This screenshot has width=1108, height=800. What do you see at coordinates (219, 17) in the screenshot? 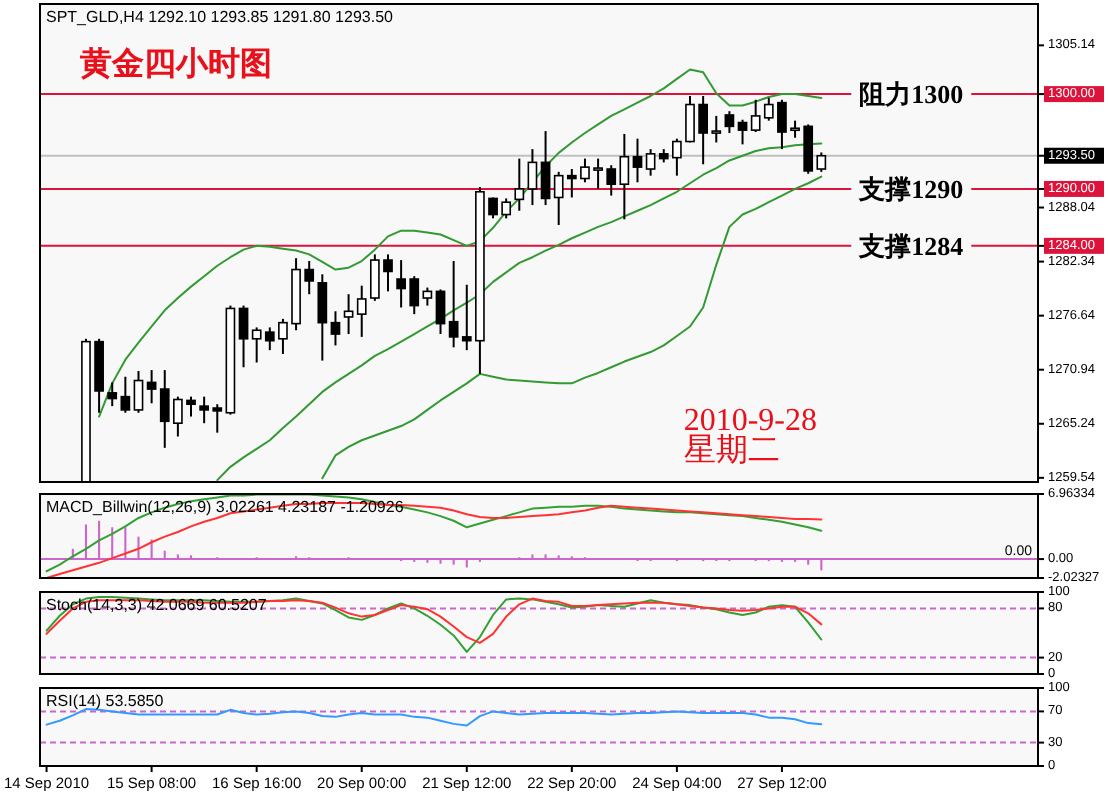
I see `title: SPT_GLD,H4 1292.10 1293.85 1291.80 1293.50` at bounding box center [219, 17].